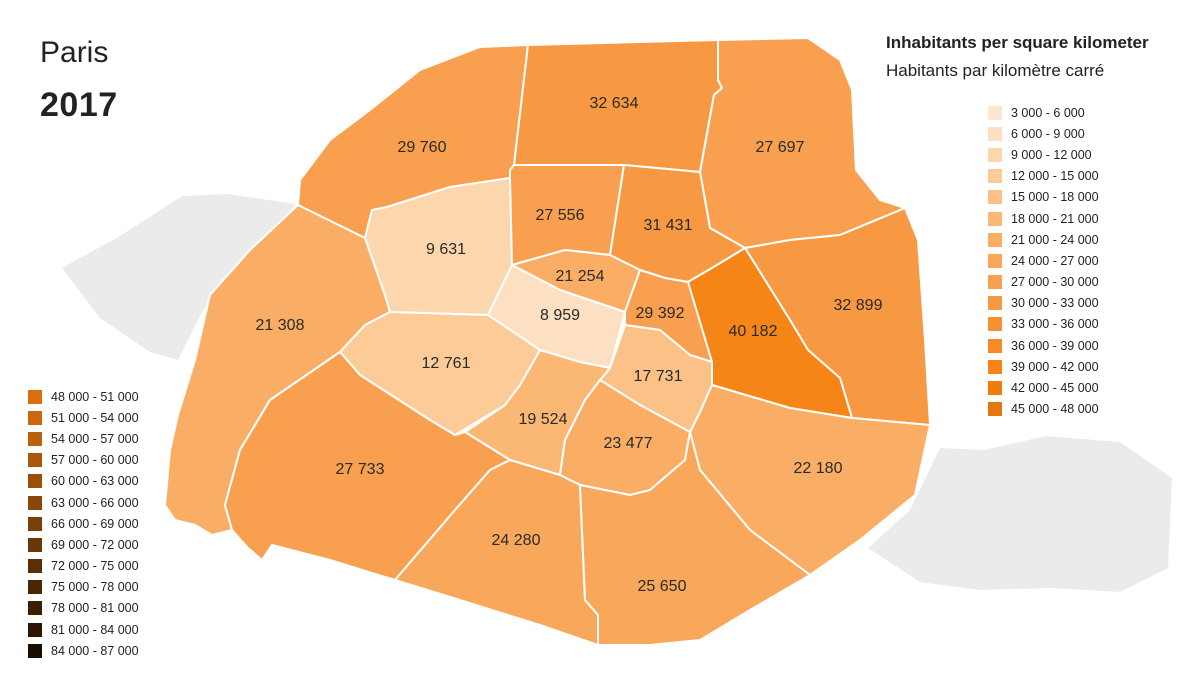 The width and height of the screenshot is (1200, 686). Describe the element at coordinates (280, 325) in the screenshot. I see `density-label: 21 308` at that location.